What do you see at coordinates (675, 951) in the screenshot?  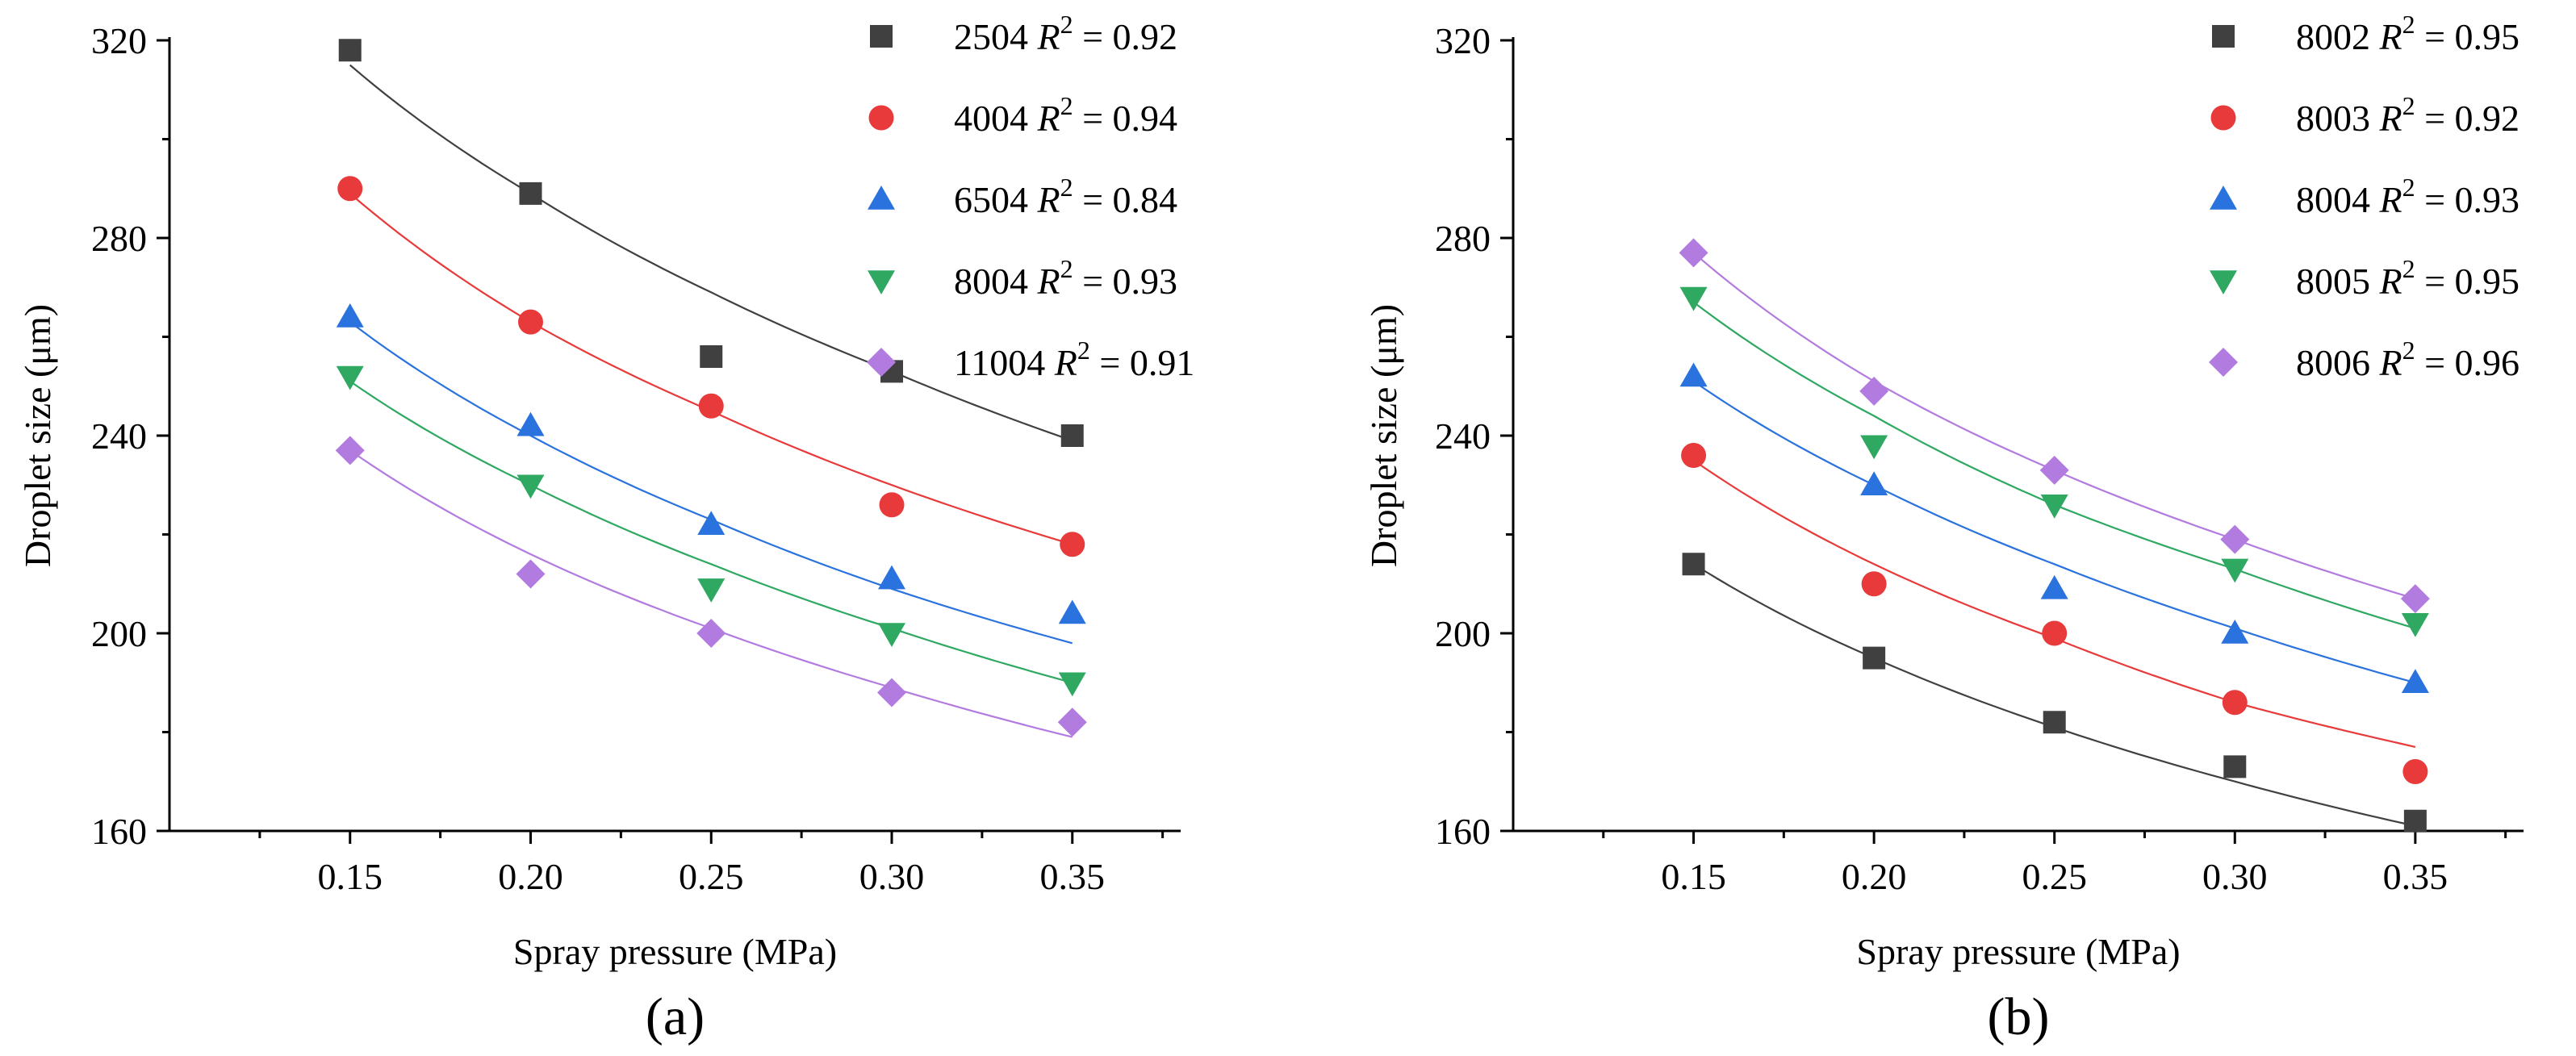 I see `x-axis-title: Spray pressure (MPa)` at bounding box center [675, 951].